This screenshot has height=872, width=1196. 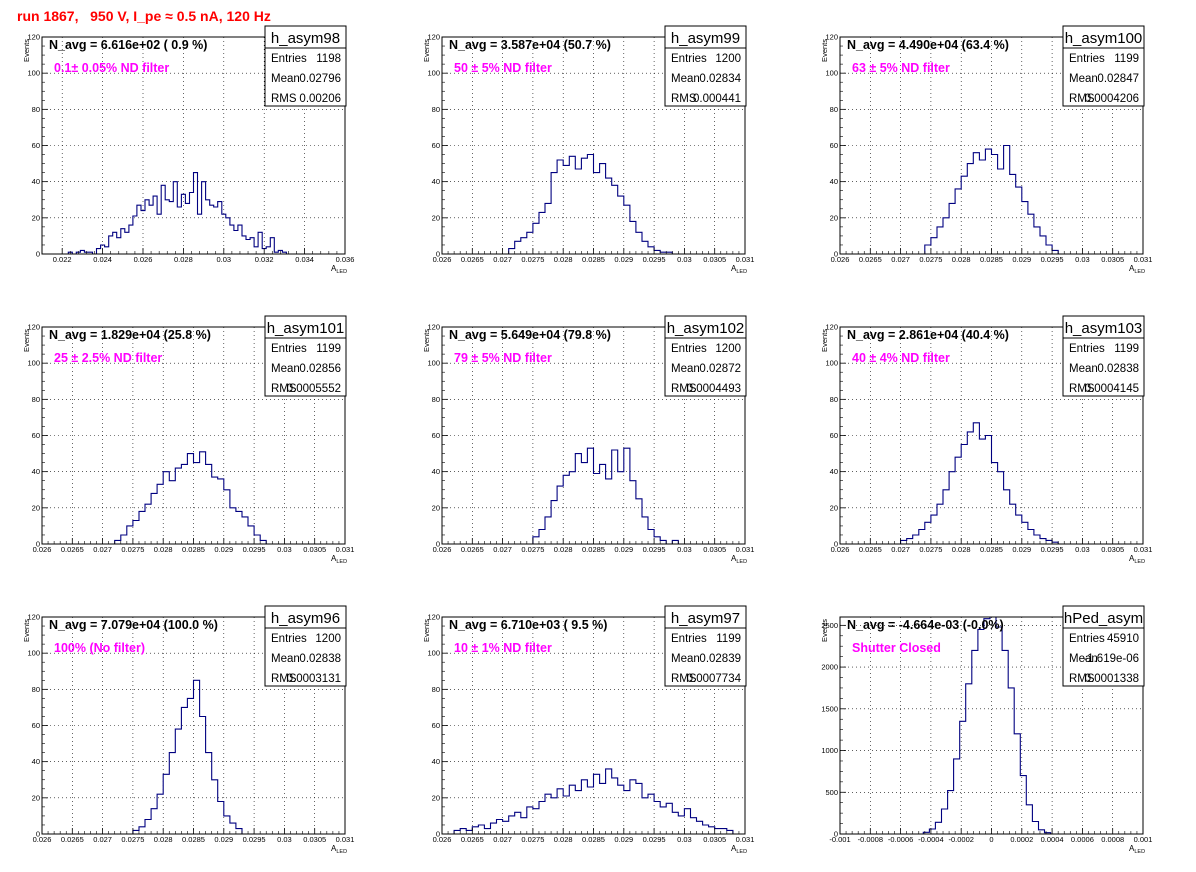 I want to click on stats-value: 0.0001338, so click(x=1112, y=679).